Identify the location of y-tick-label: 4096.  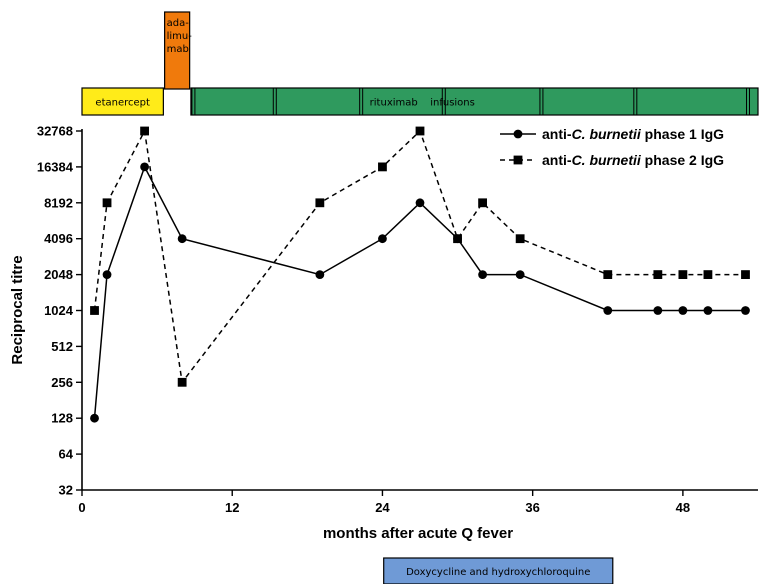
(58, 238).